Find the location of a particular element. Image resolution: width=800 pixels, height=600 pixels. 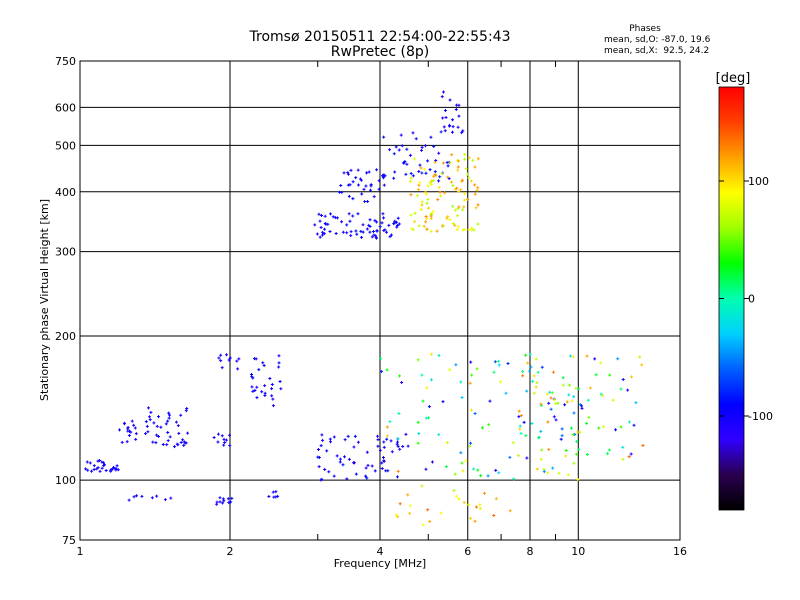

y-tick-label: 300 is located at coordinates (65, 252).